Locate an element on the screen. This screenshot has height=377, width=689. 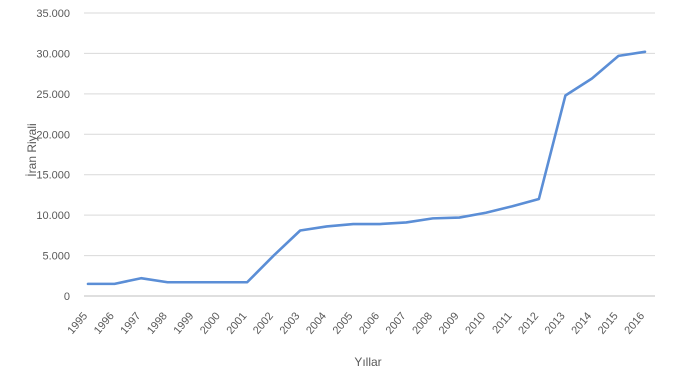
x-tick-label: 2006 is located at coordinates (369, 323).